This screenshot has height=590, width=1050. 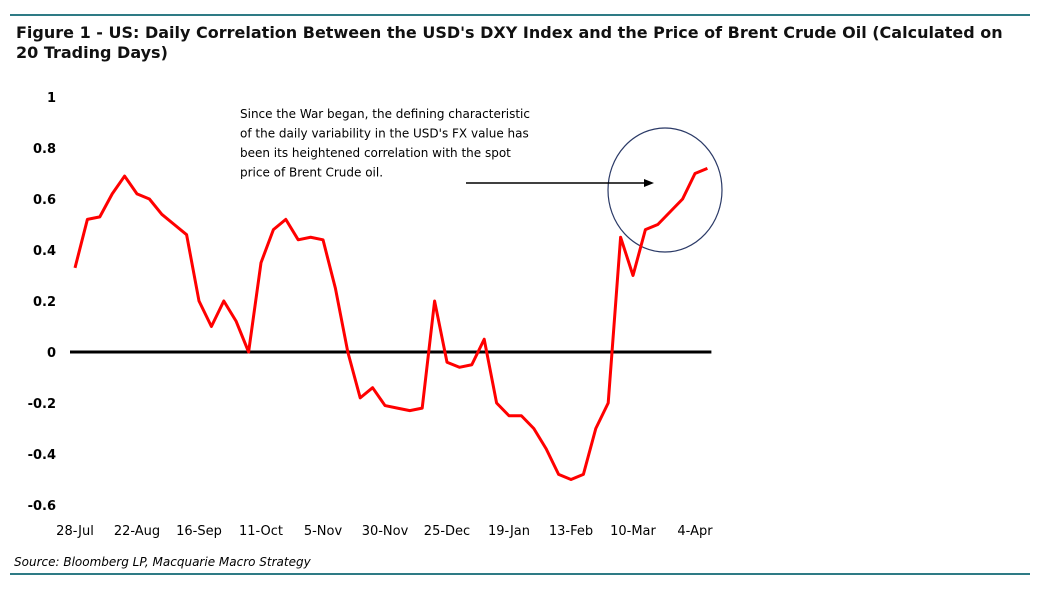 I want to click on y-tick-label: 1, so click(x=51, y=98).